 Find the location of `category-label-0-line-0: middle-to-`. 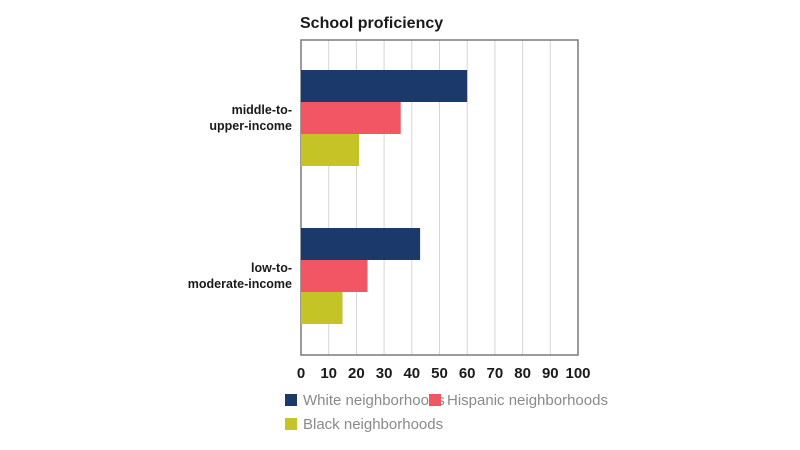

category-label-0-line-0: middle-to- is located at coordinates (262, 110).